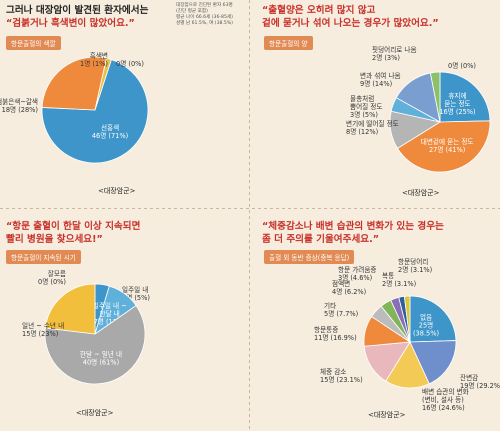 This screenshot has width=500, height=431. Describe the element at coordinates (341, 376) in the screenshot. I see `slice-label: 체중 감소 15명 (23.1%)` at that location.